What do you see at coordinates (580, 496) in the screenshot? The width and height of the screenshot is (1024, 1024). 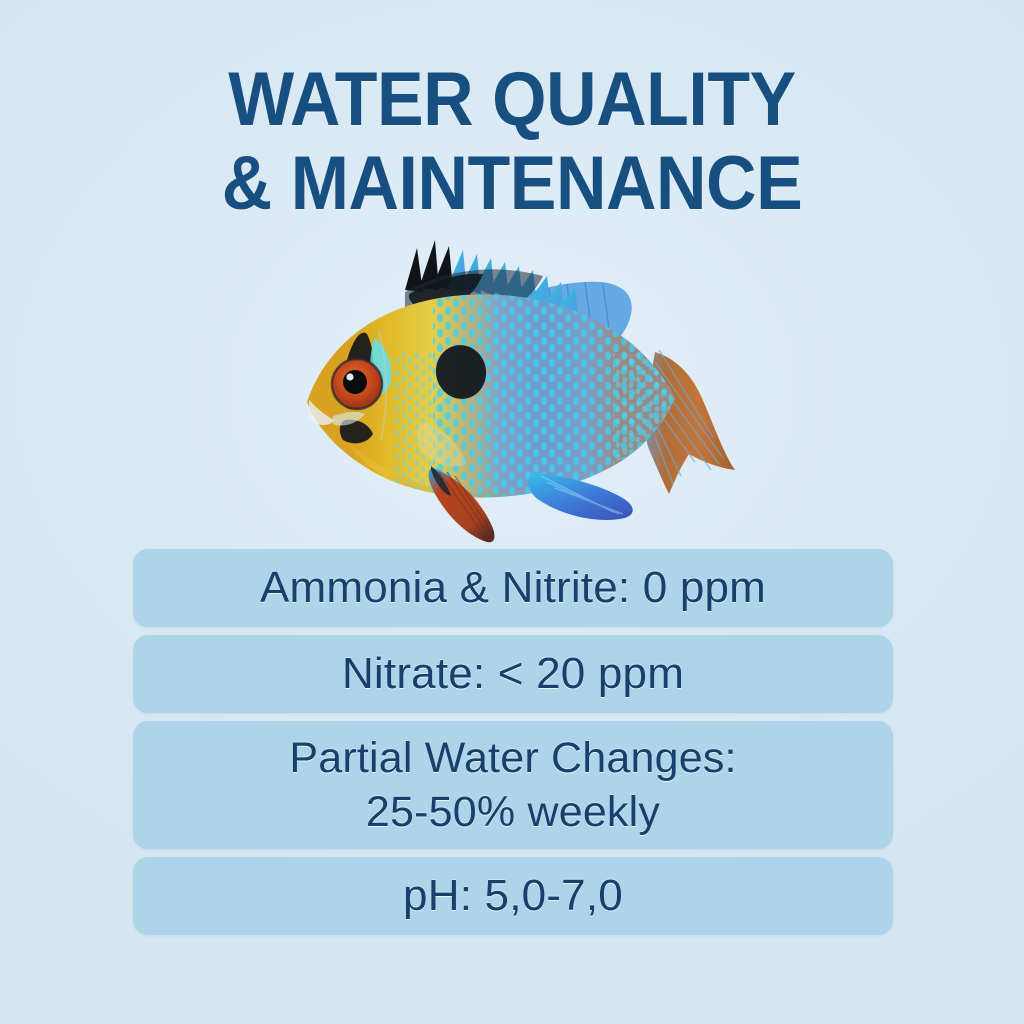 I see `anal-fin` at bounding box center [580, 496].